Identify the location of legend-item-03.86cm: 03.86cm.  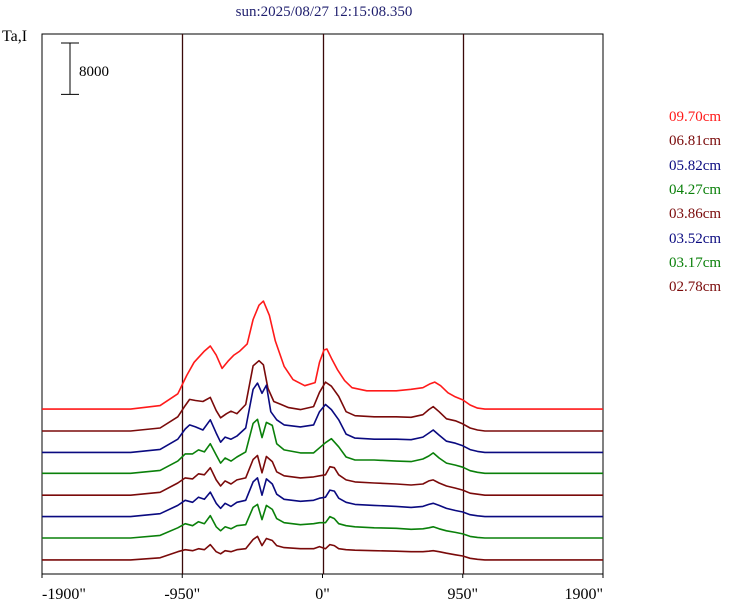
(695, 214).